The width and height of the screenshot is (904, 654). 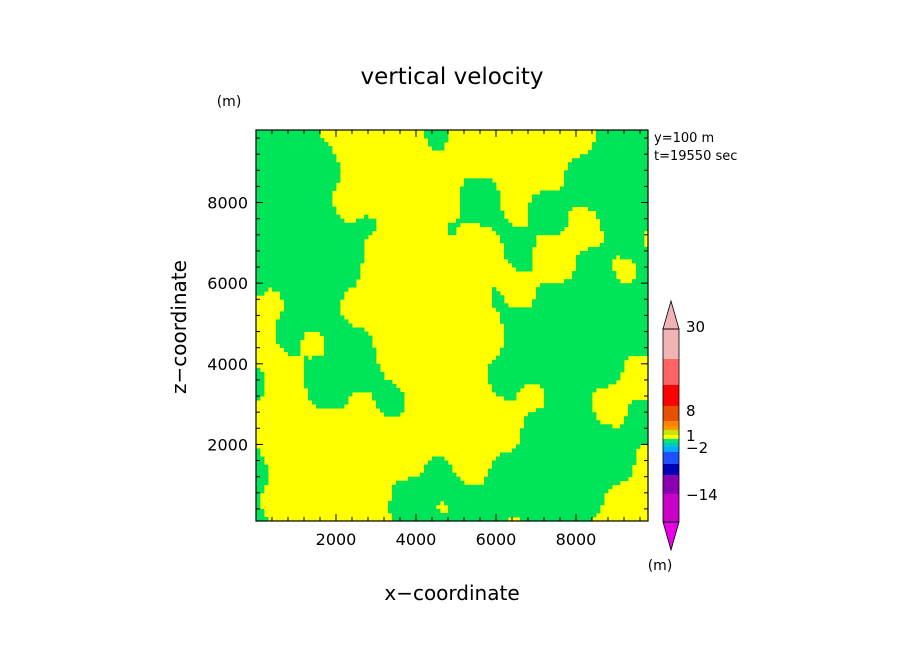 What do you see at coordinates (227, 283) in the screenshot?
I see `y-tick-label: 6000` at bounding box center [227, 283].